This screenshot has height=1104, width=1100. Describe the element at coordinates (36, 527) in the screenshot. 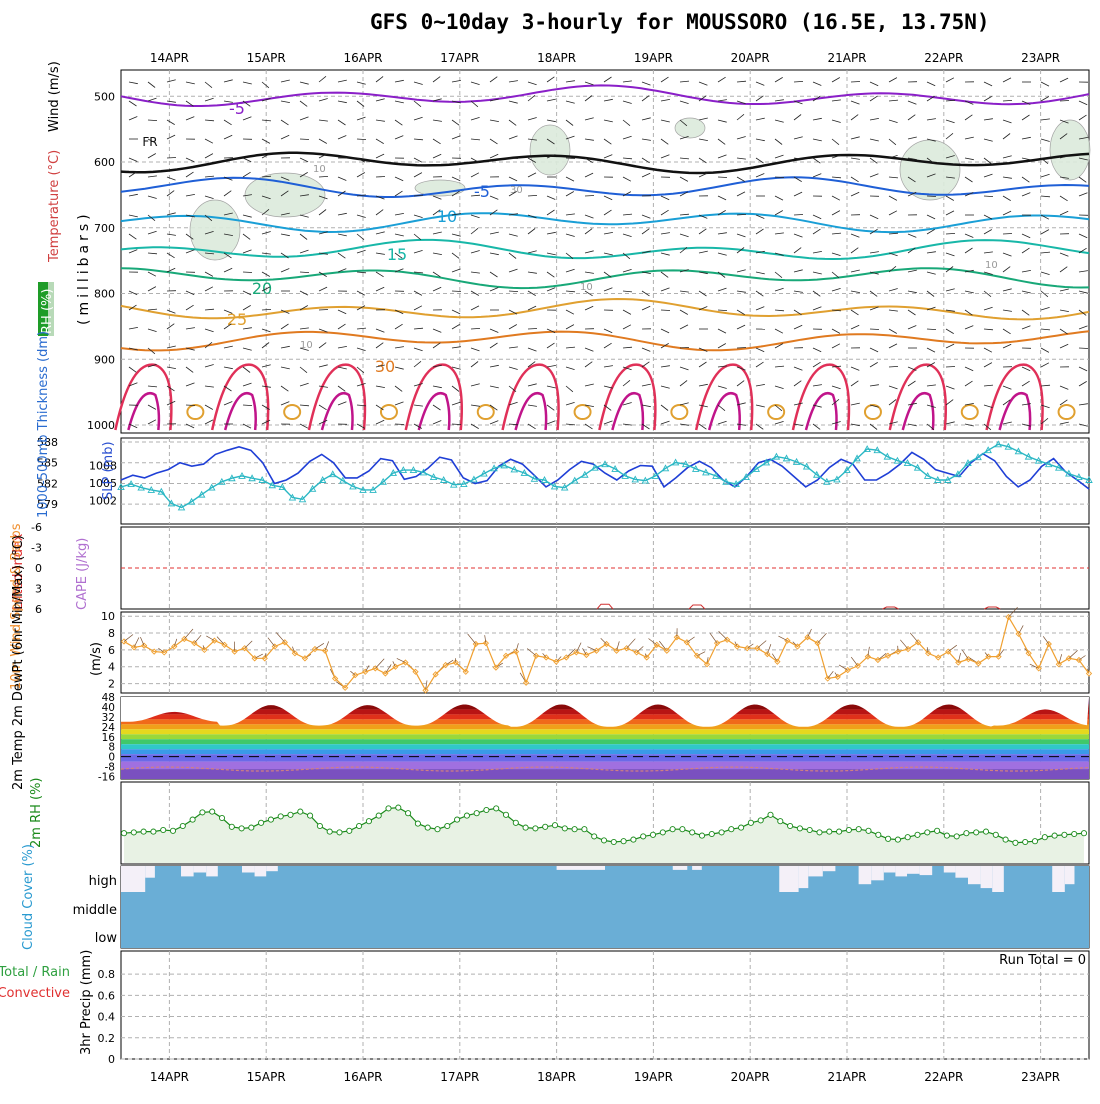

I see `lifted-tick-label: -6` at that location.